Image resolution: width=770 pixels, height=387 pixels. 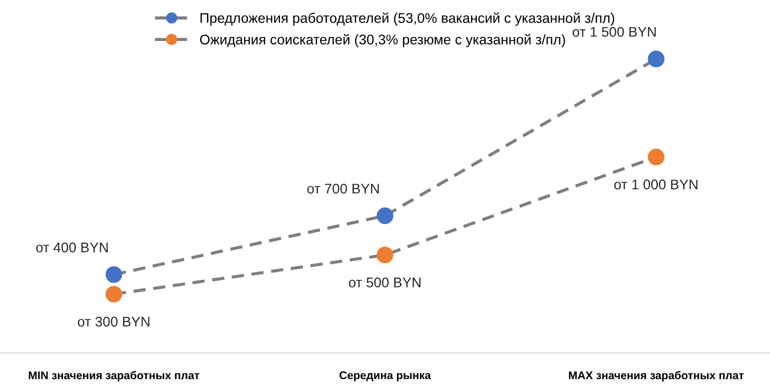 I want to click on legend-label: Предложения работодателей (53,0% вакансий с указанной з/пл), so click(x=407, y=19).